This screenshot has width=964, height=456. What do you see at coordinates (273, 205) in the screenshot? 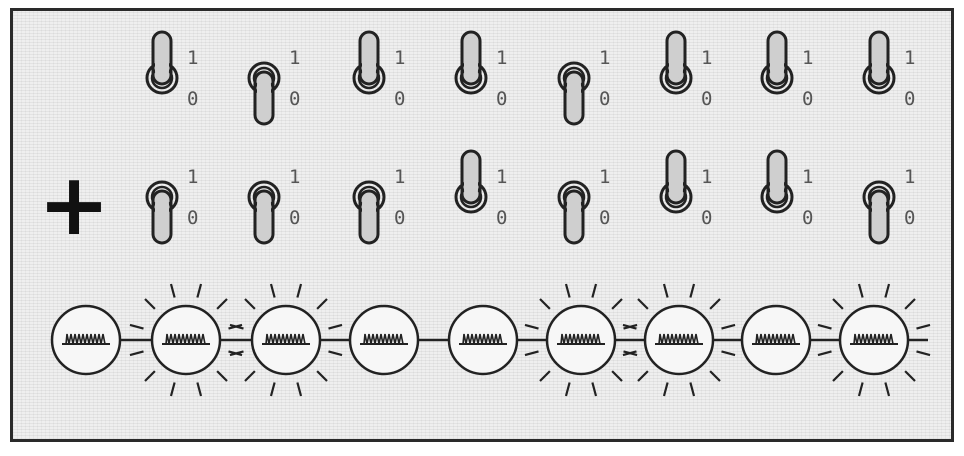
I see `toggle-switch-bottom-2: 10` at bounding box center [273, 205].